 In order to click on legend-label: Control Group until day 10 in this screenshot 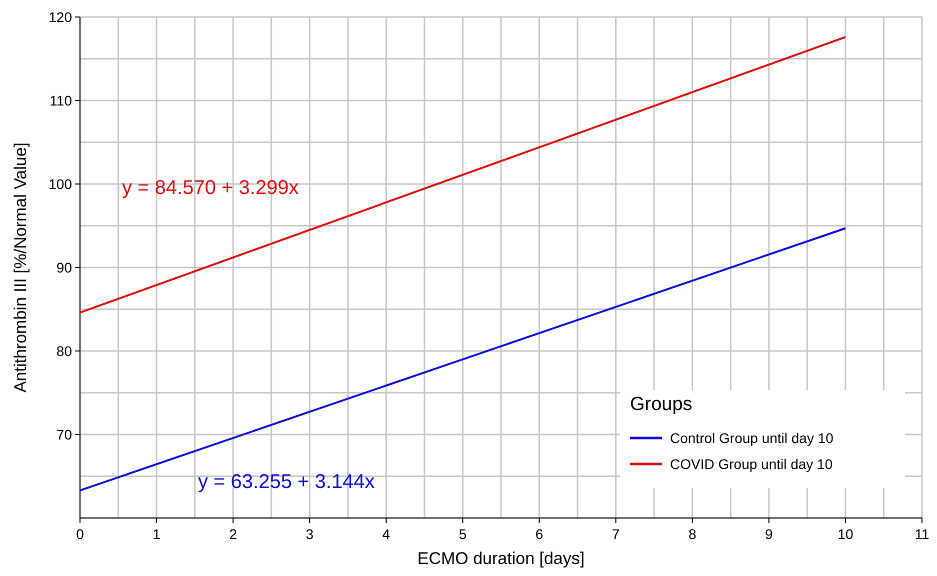, I will do `click(752, 438)`.